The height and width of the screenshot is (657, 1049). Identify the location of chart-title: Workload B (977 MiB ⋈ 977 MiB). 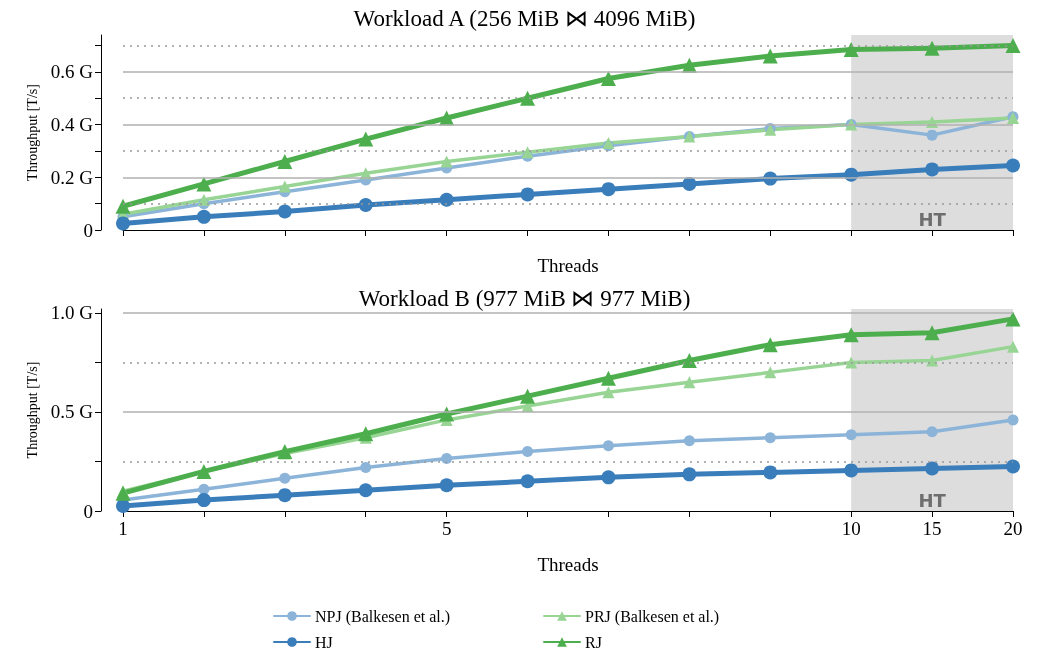
(524, 298).